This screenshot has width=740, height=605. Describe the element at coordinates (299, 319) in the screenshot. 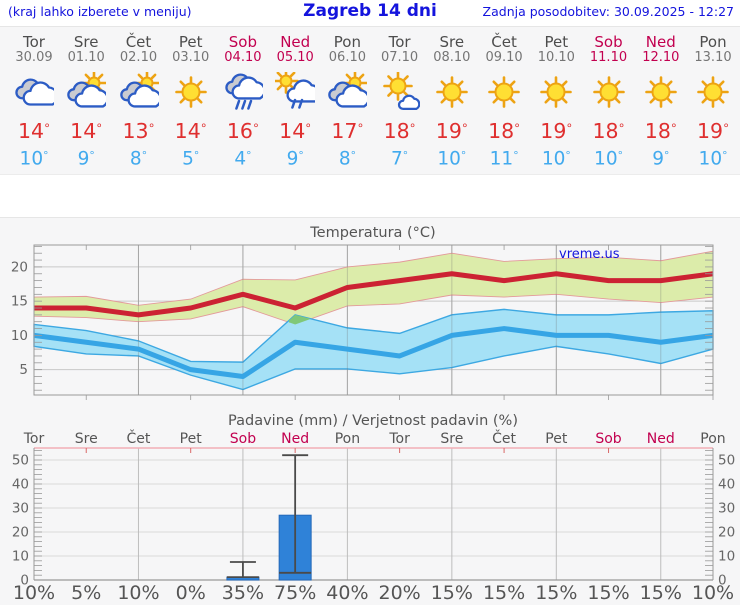

I see `band-overlap` at that location.